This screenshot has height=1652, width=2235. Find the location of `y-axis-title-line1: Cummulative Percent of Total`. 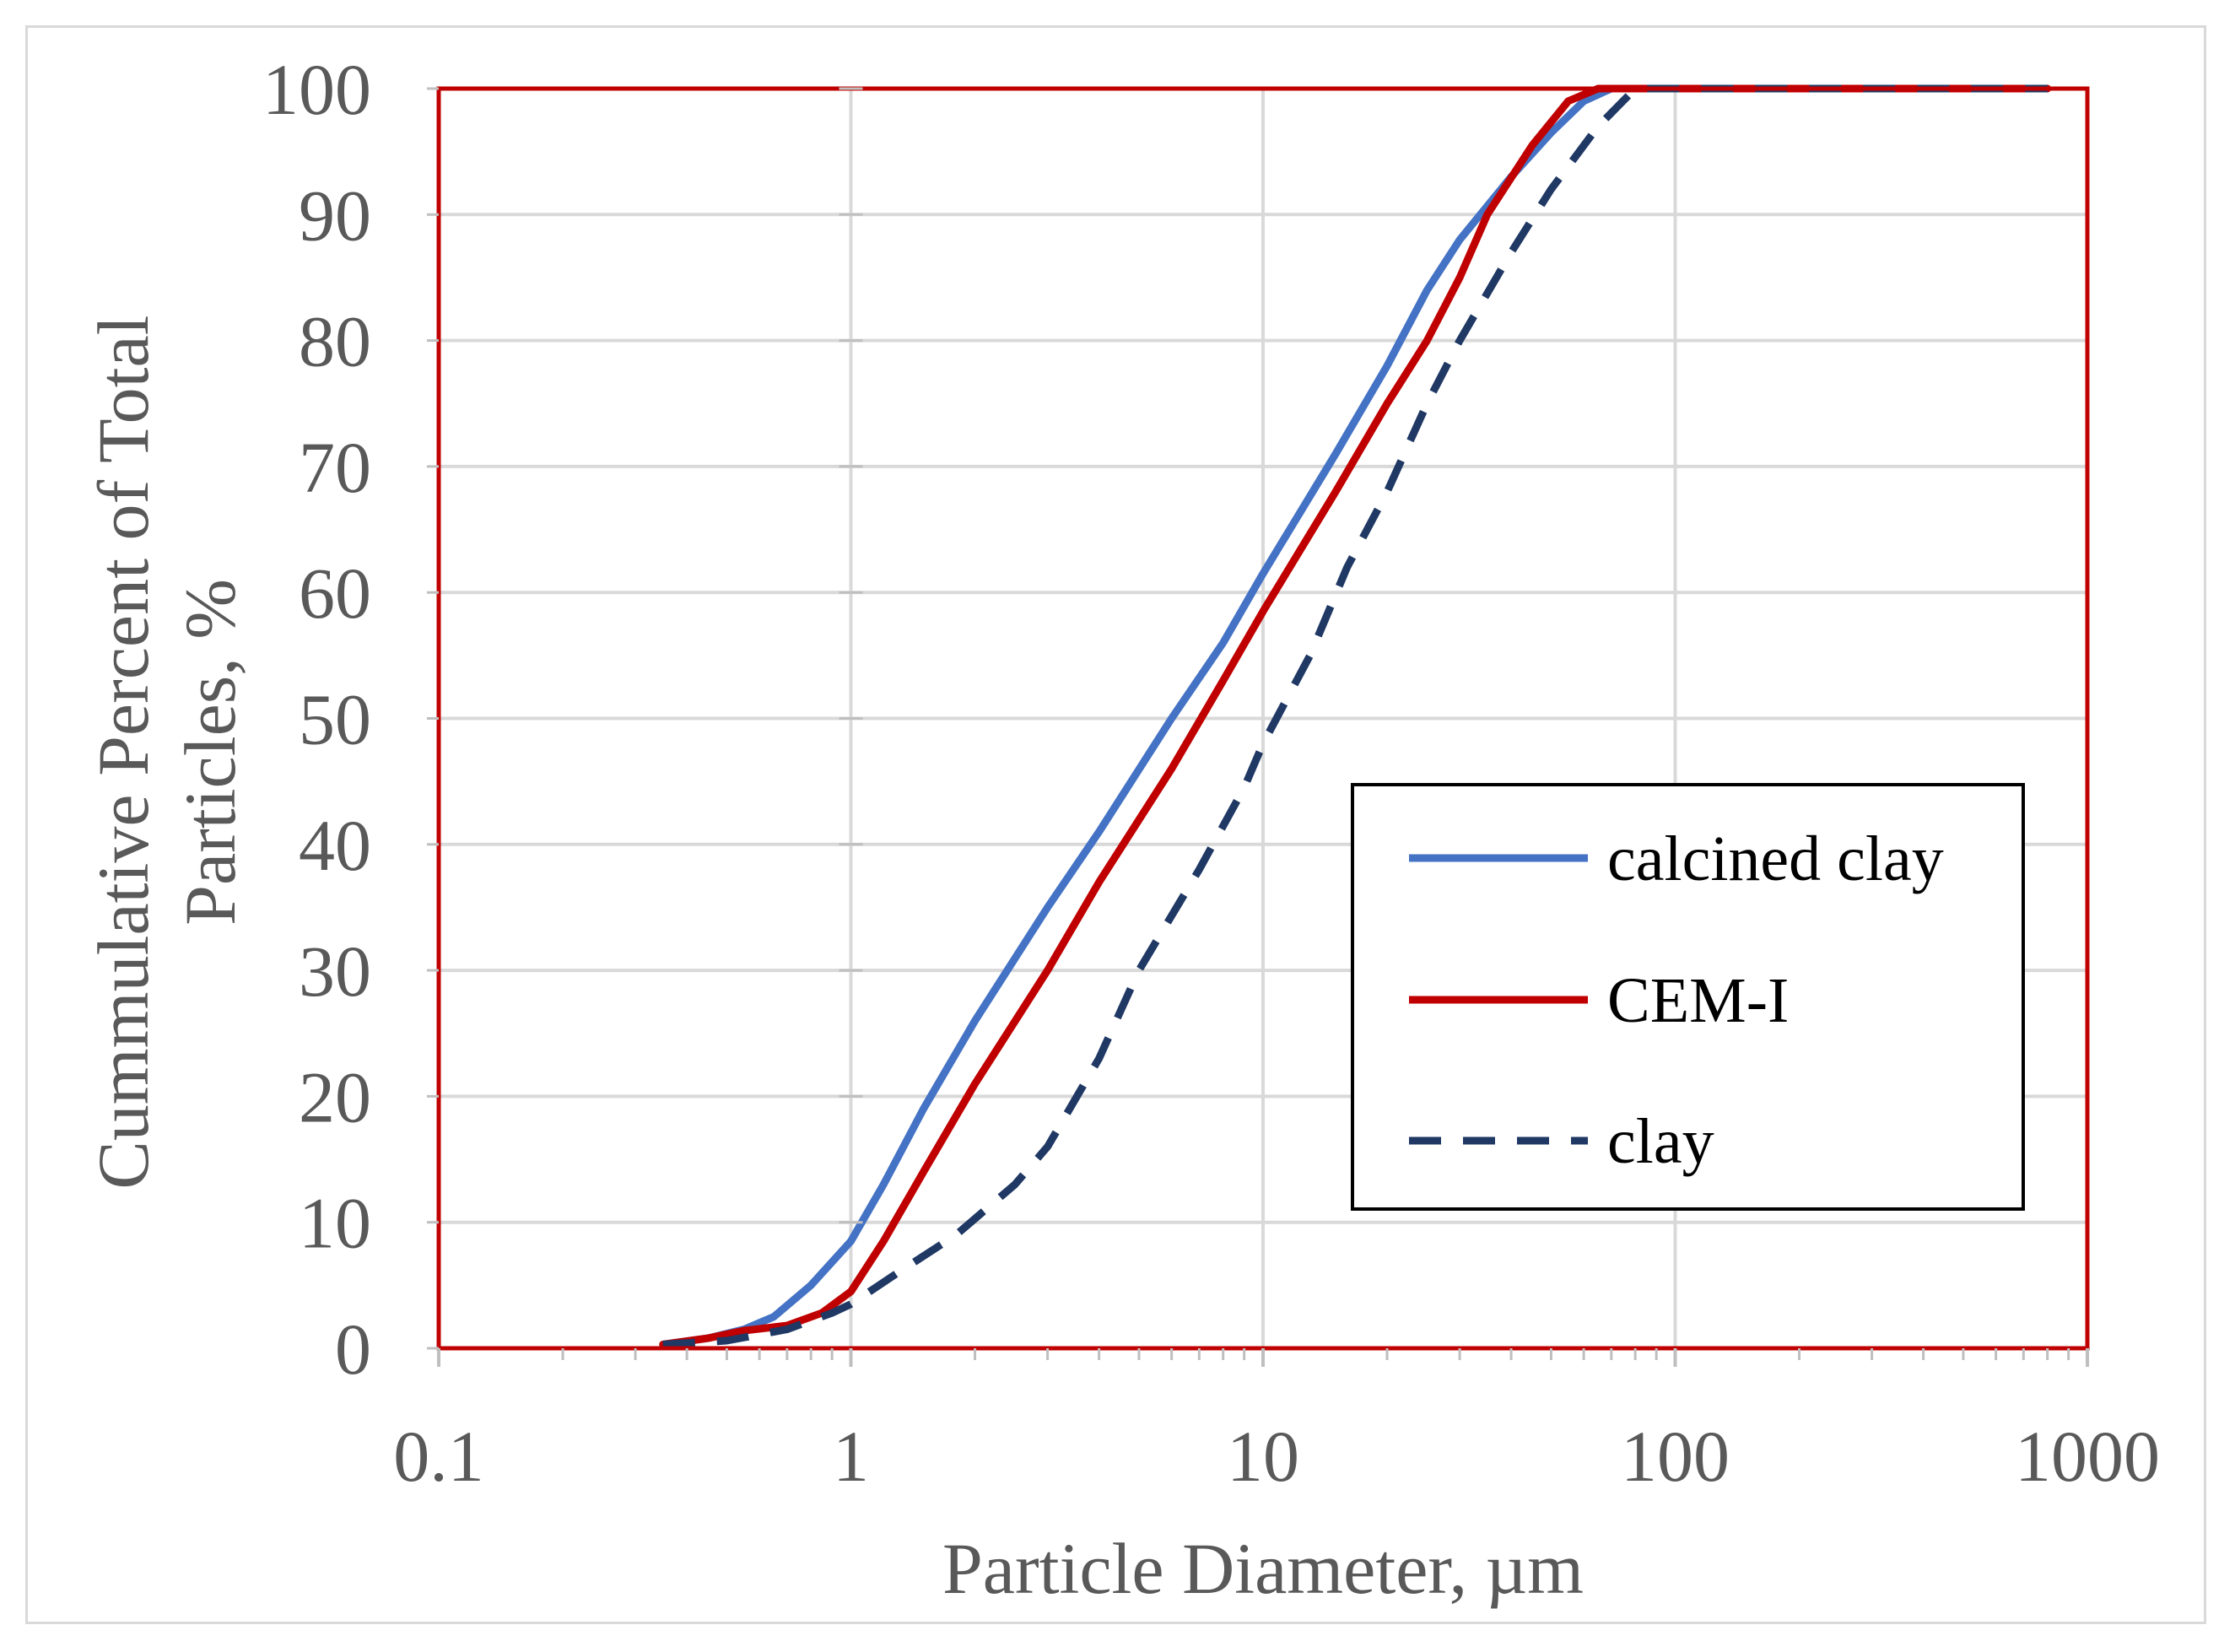

y-axis-title-line1: Cummulative Percent of Total is located at coordinates (123, 752).